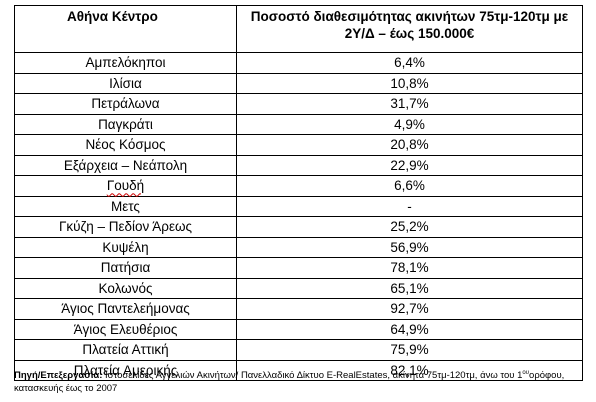  I want to click on availability-pct: 6,6%, so click(409, 186).